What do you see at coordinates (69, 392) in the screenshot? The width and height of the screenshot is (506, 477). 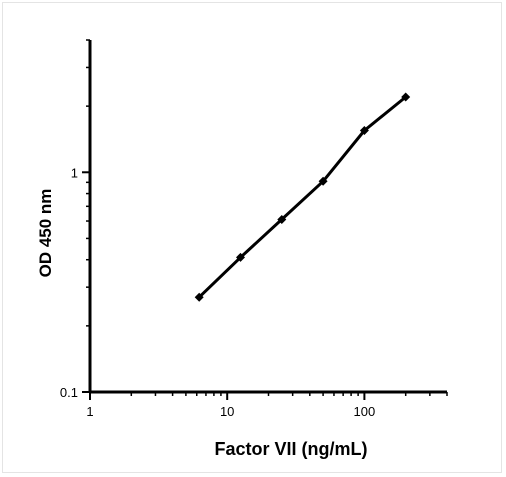 I see `y-tick-label: 0.1` at bounding box center [69, 392].